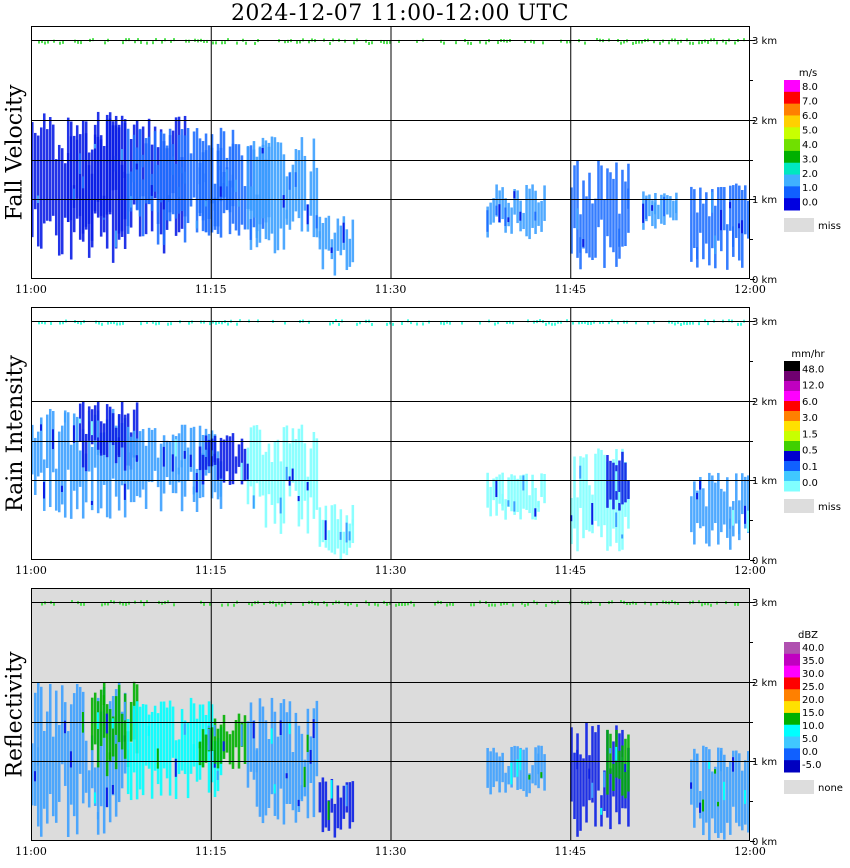 This screenshot has height=868, width=850. I want to click on colorbar-label: 0.0, so click(810, 752).